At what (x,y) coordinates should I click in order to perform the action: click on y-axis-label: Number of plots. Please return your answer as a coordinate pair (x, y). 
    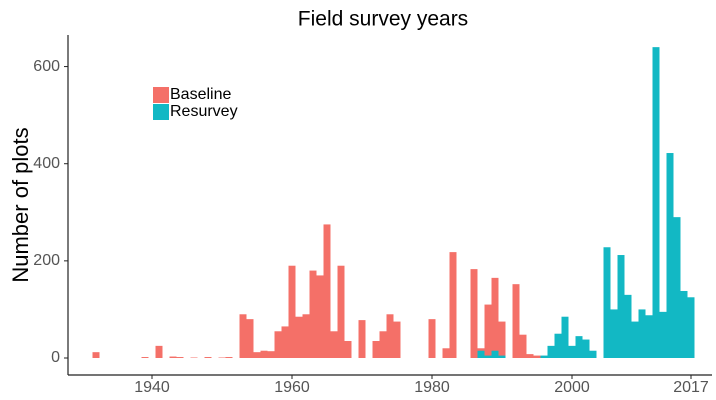
    Looking at the image, I should click on (20, 204).